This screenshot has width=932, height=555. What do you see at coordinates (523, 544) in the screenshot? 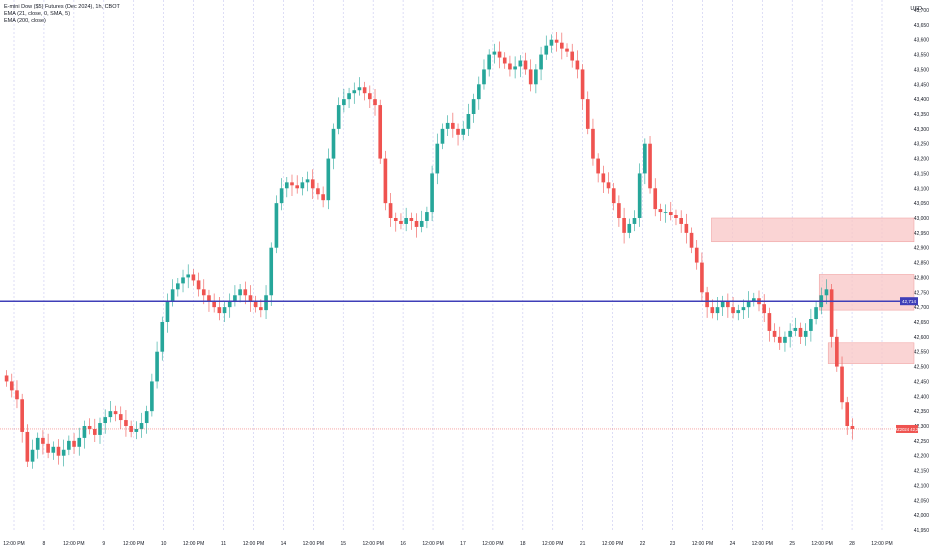
I see `x-tick-label: 18` at bounding box center [523, 544].